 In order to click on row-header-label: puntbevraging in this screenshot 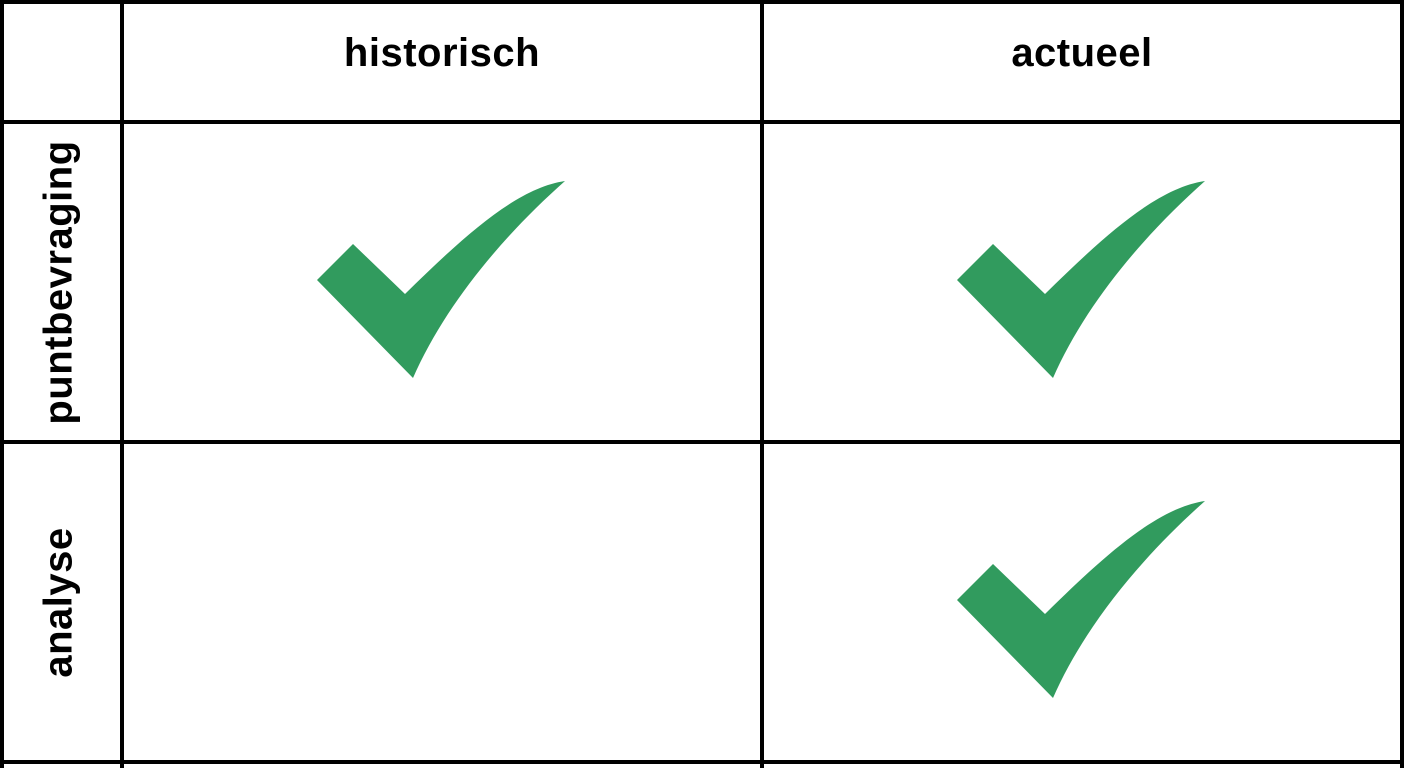, I will do `click(58, 282)`.